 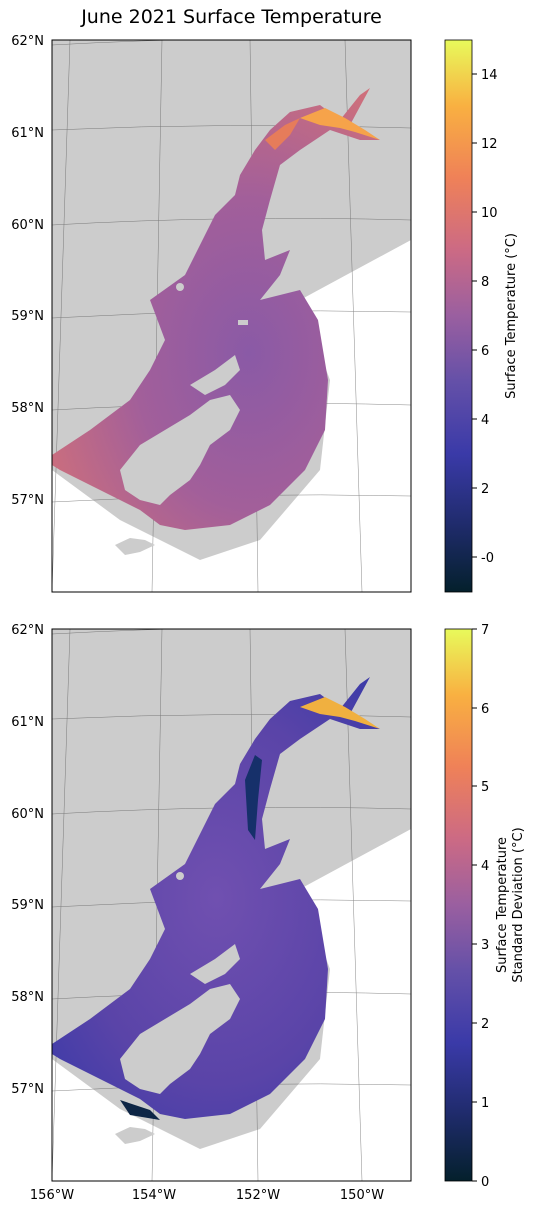 I want to click on colorbar-tick-label: 10, so click(x=489, y=213).